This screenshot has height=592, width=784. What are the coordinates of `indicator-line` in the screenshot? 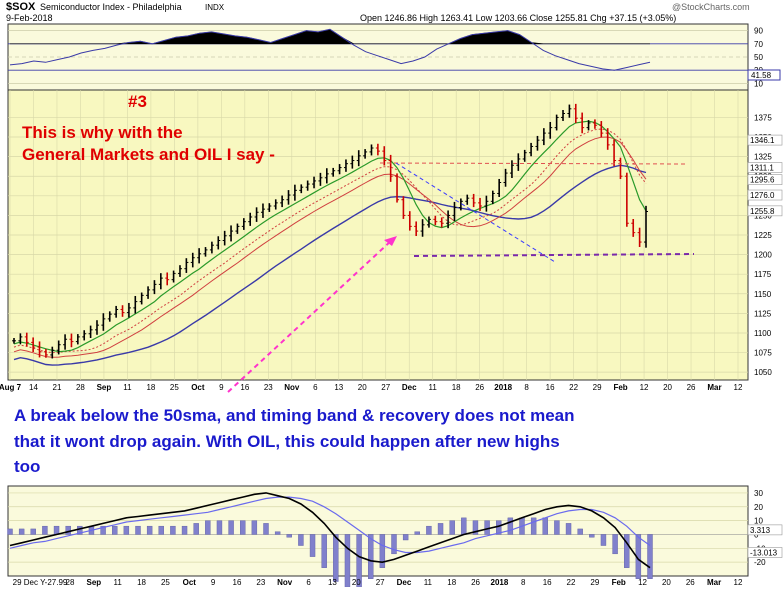 It's located at (330, 49).